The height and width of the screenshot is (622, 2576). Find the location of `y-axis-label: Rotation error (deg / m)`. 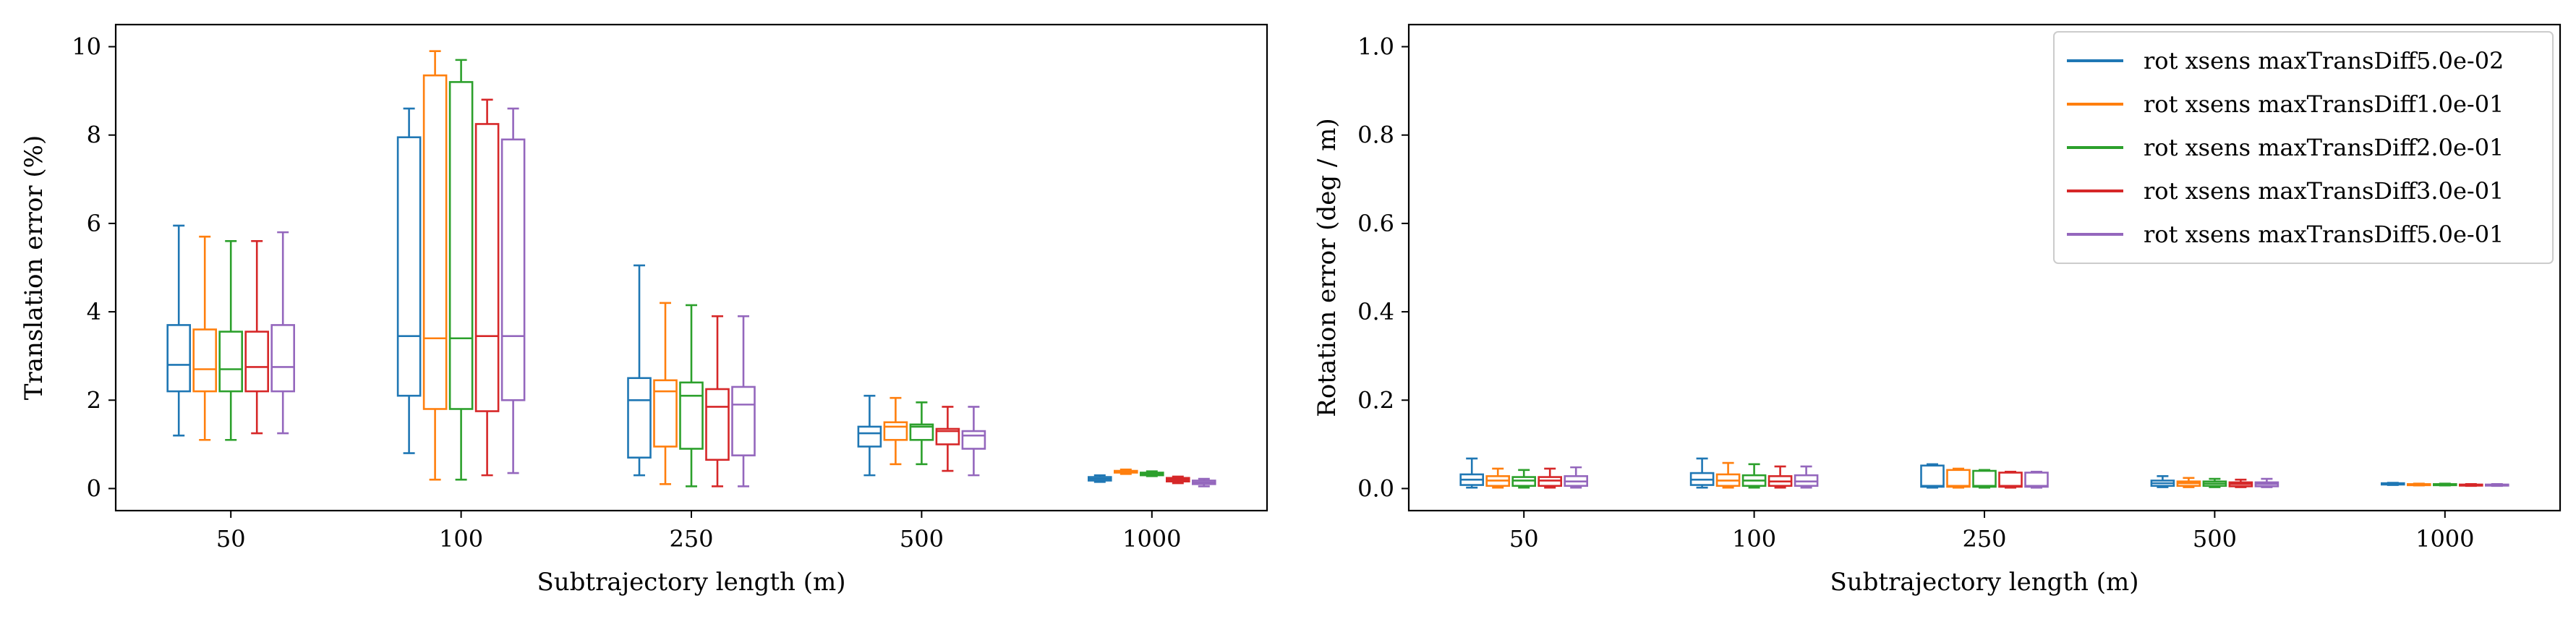

y-axis-label: Rotation error (deg / m) is located at coordinates (1328, 267).